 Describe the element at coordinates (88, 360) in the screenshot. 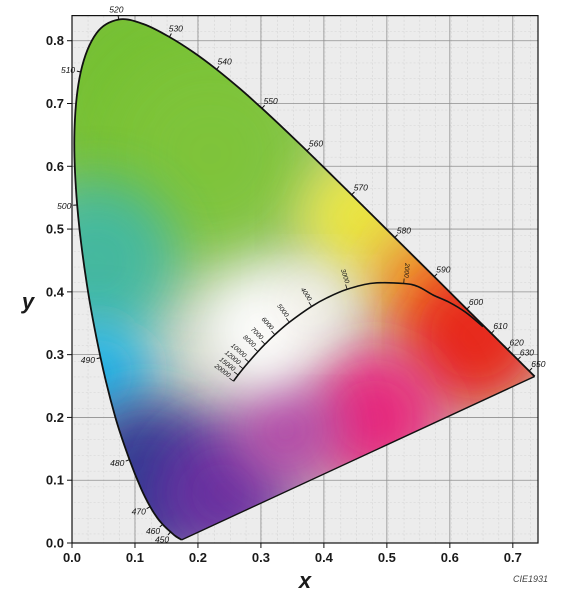

I see `wavelength-label: 490` at that location.